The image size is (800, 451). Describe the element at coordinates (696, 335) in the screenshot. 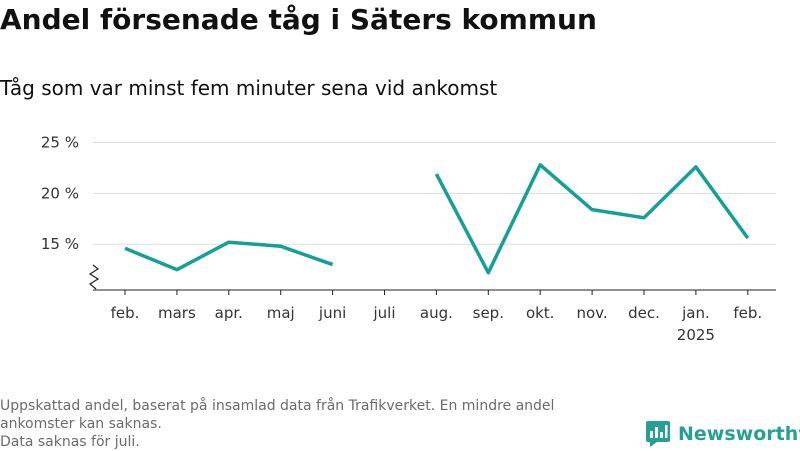

I see `x-tick-sublabel: 2025` at that location.